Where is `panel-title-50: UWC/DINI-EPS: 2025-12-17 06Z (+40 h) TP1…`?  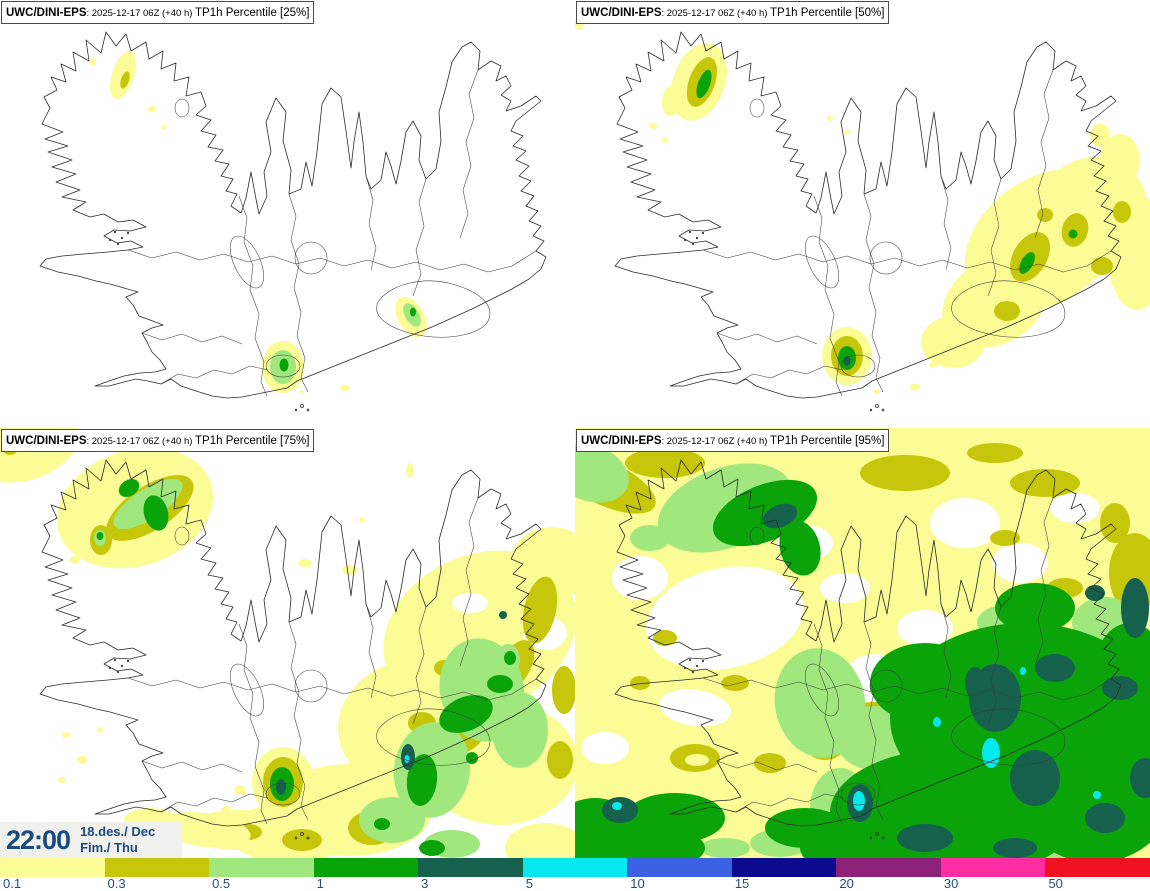 panel-title-50: UWC/DINI-EPS: 2025-12-17 06Z (+40 h) TP1… is located at coordinates (733, 12).